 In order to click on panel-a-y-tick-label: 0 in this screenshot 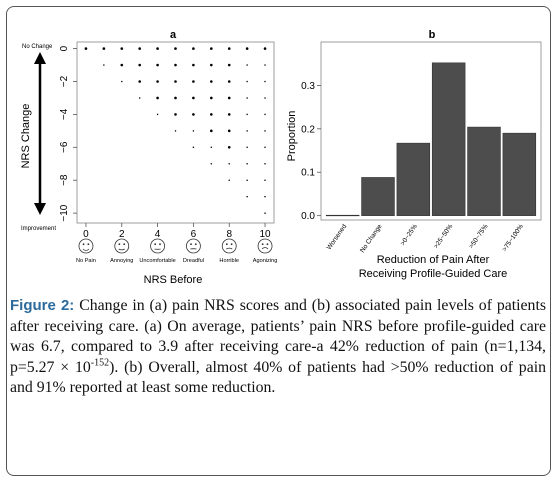, I will do `click(64, 48)`.